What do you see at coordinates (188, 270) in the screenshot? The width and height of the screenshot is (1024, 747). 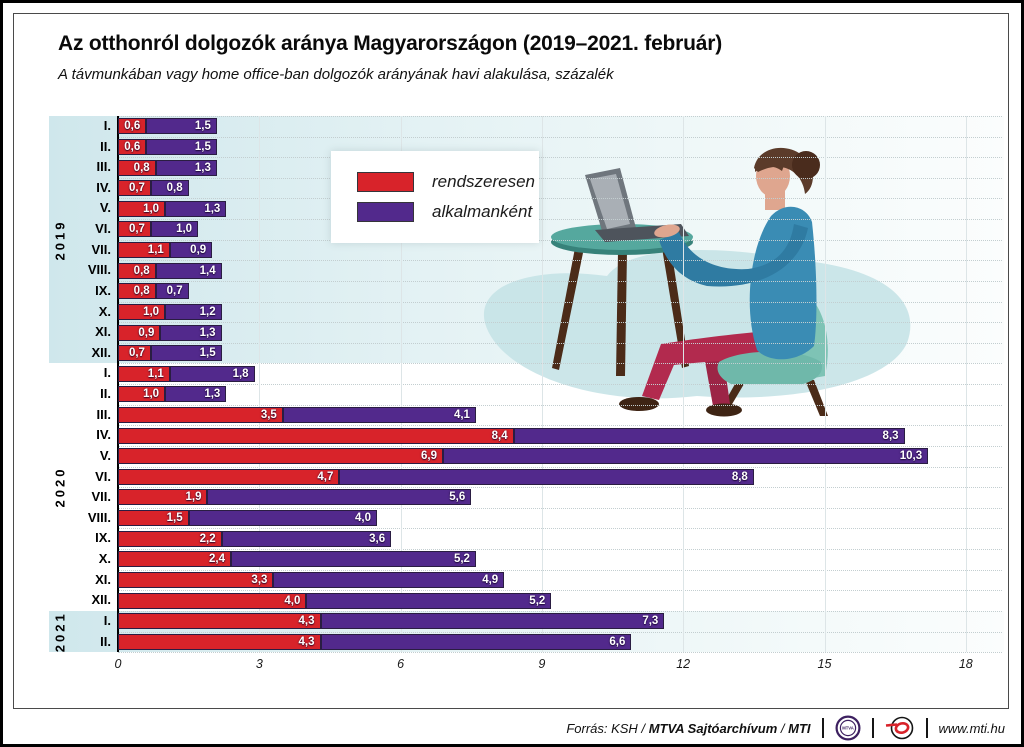 I see `bar-segment-alkalmankent: 1,4` at bounding box center [188, 270].